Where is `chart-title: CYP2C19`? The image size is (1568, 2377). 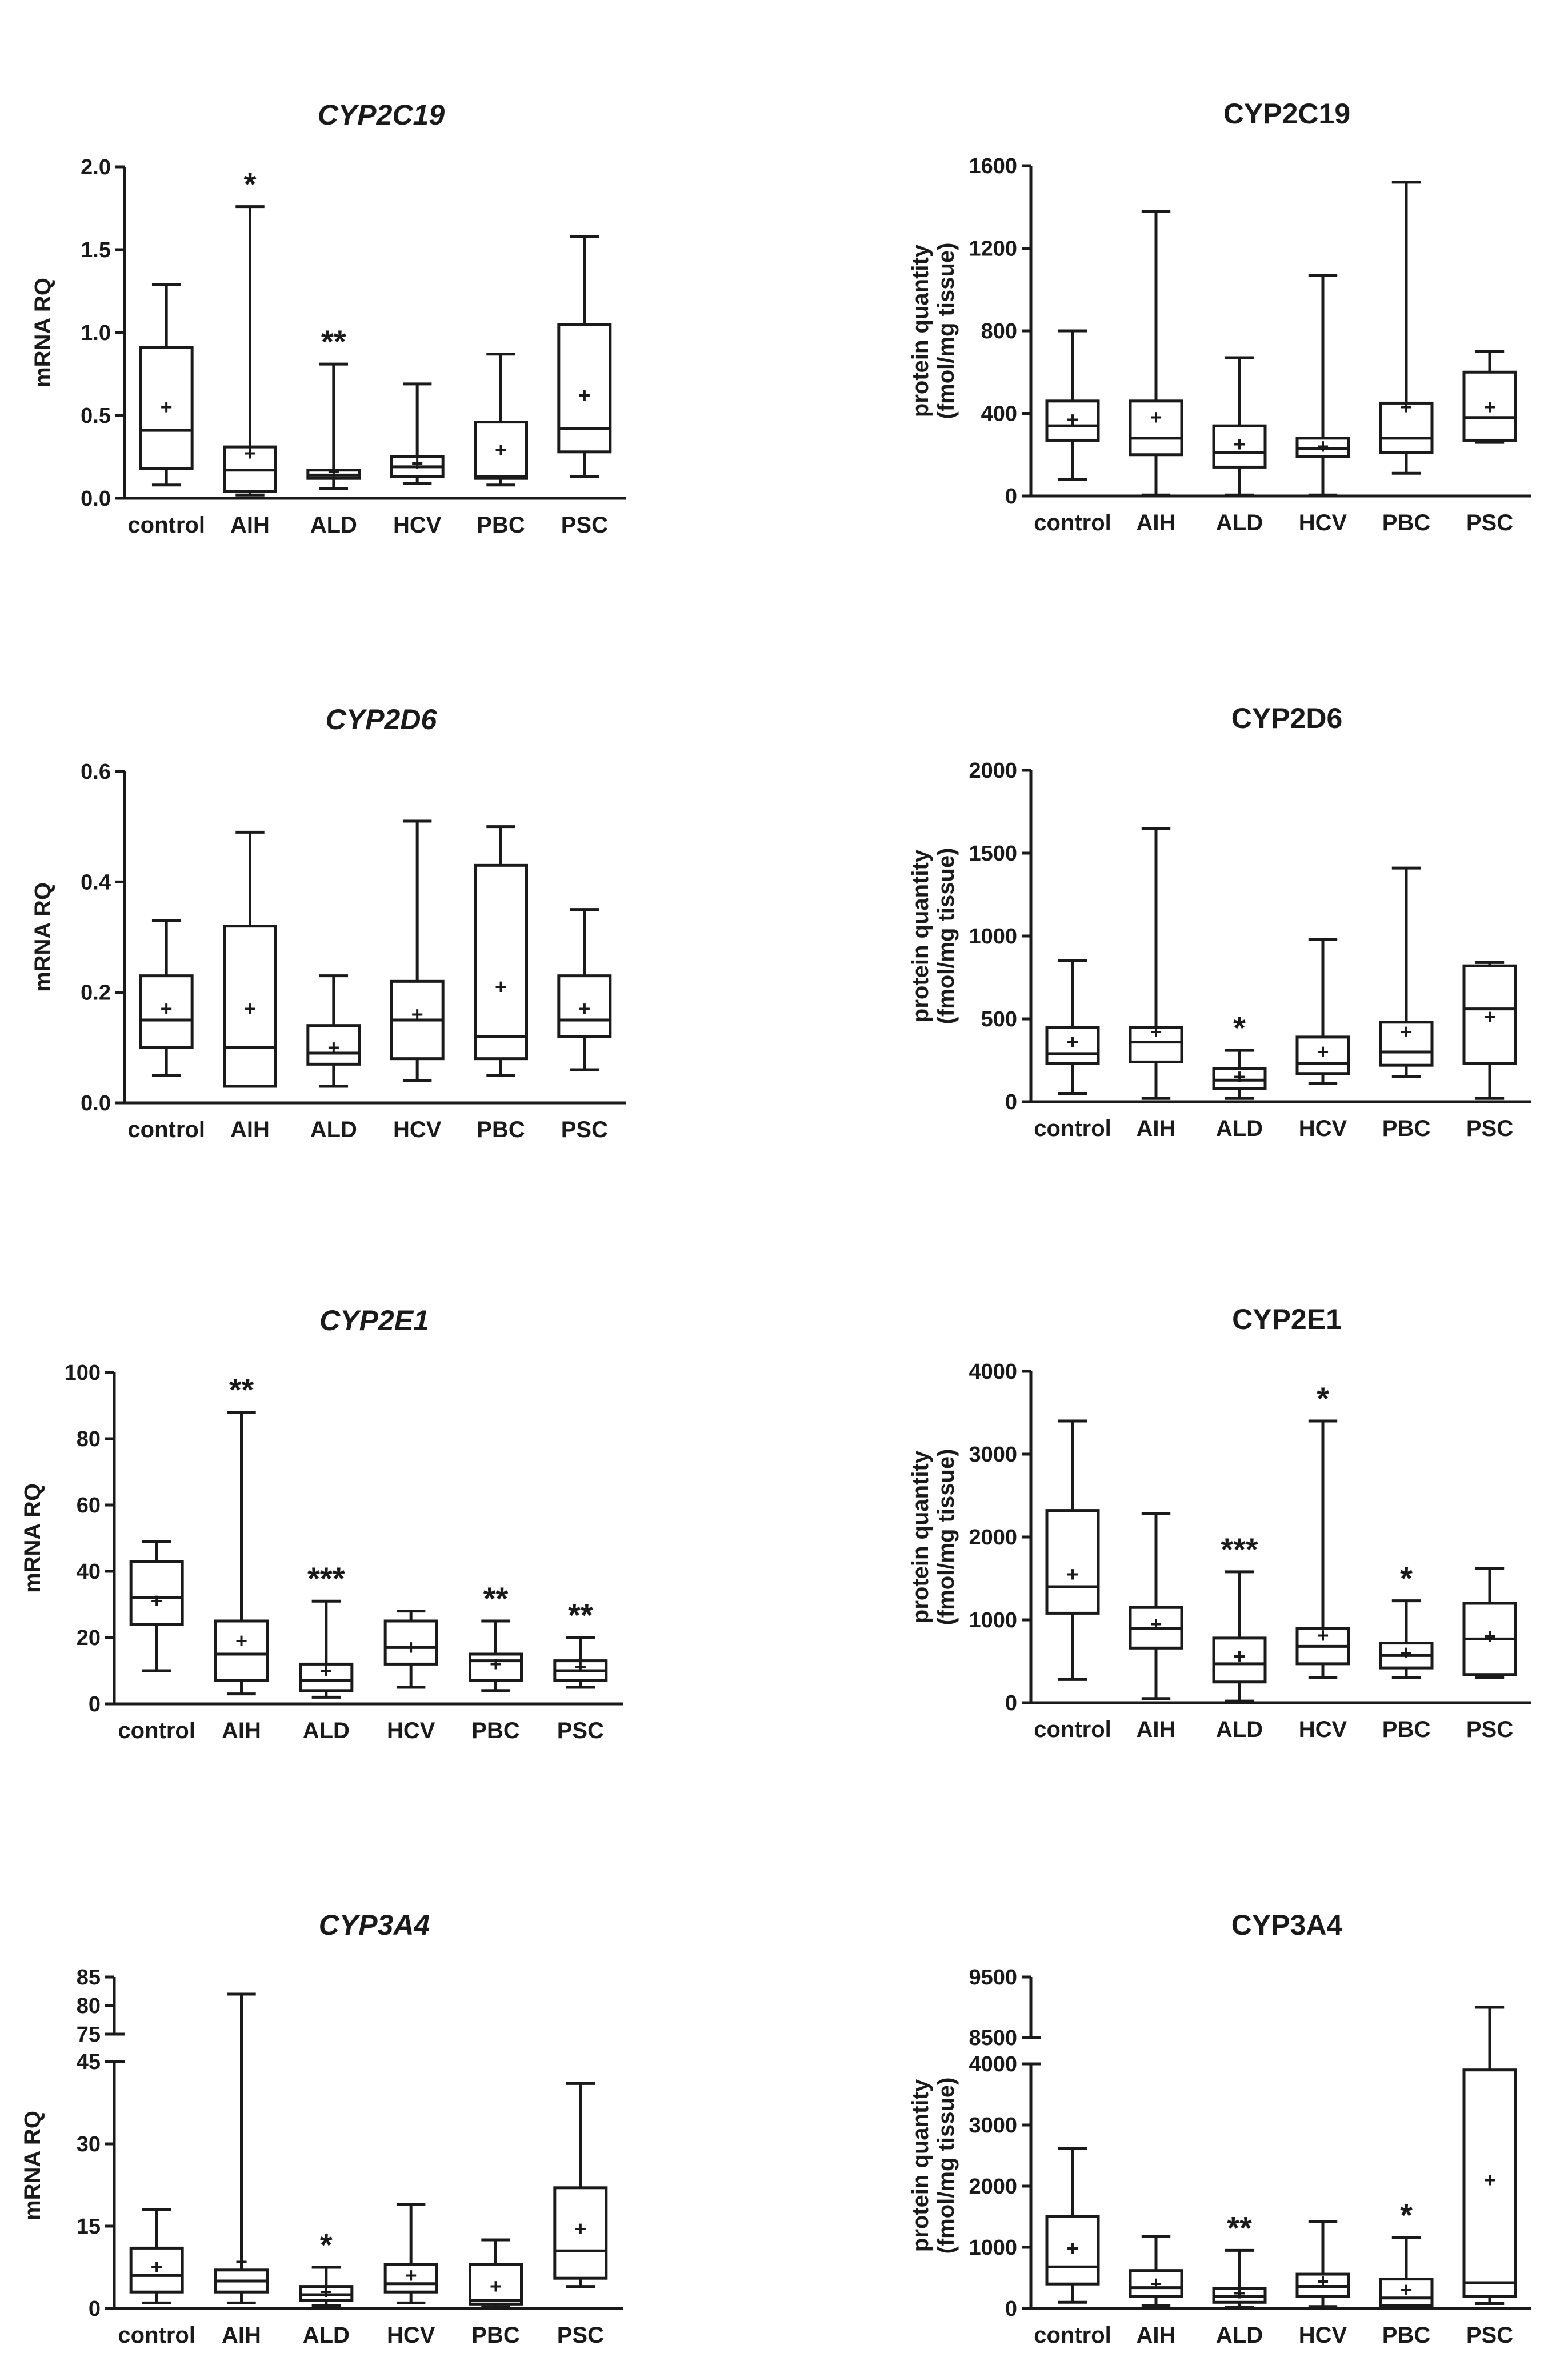 chart-title: CYP2C19 is located at coordinates (381, 115).